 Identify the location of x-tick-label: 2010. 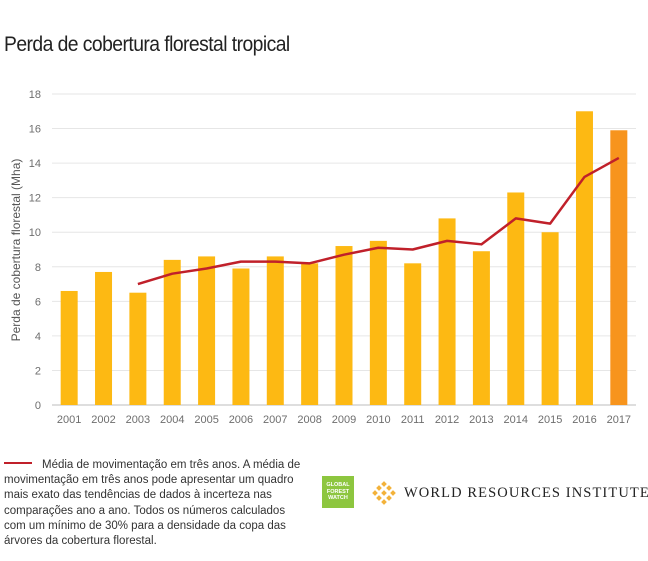
(378, 420).